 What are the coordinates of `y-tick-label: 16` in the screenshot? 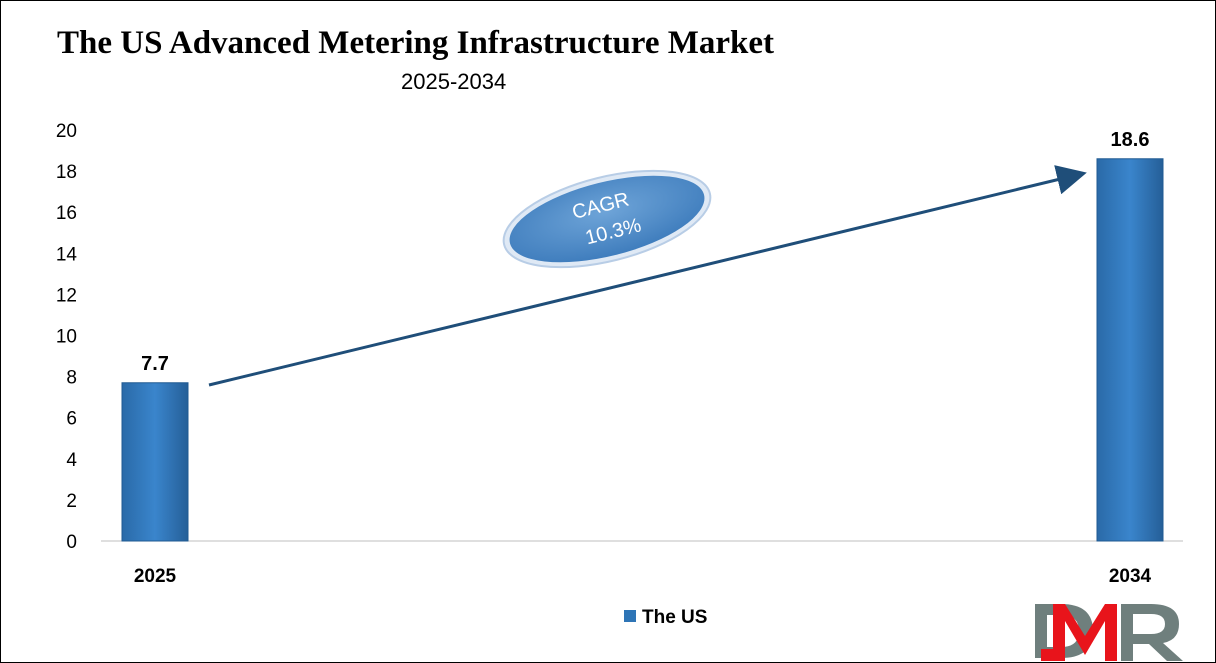 It's located at (66, 213).